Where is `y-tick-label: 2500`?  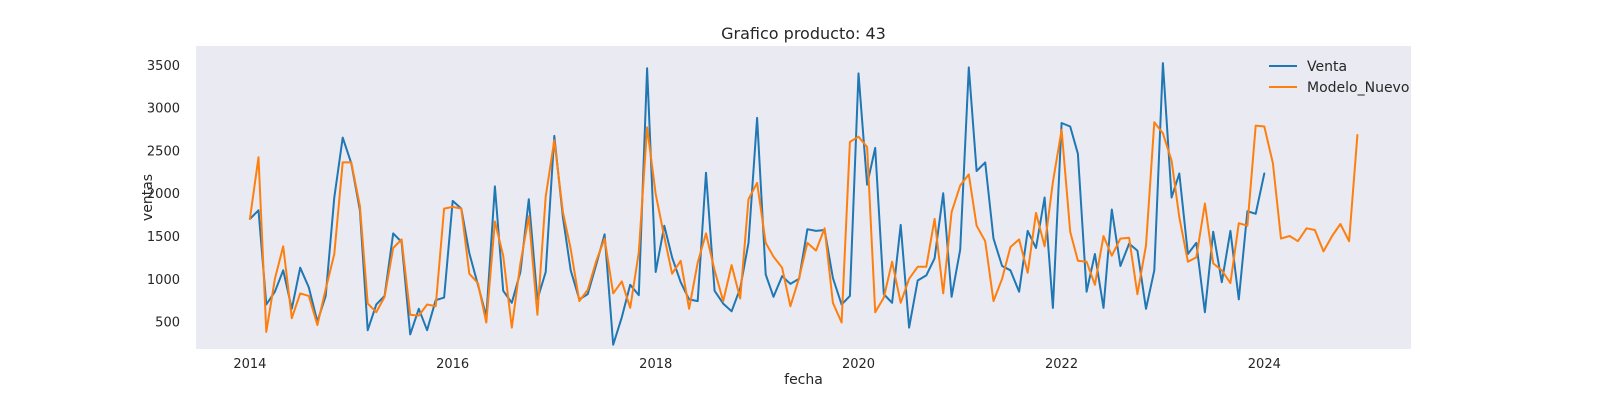
y-tick-label: 2500 is located at coordinates (163, 151).